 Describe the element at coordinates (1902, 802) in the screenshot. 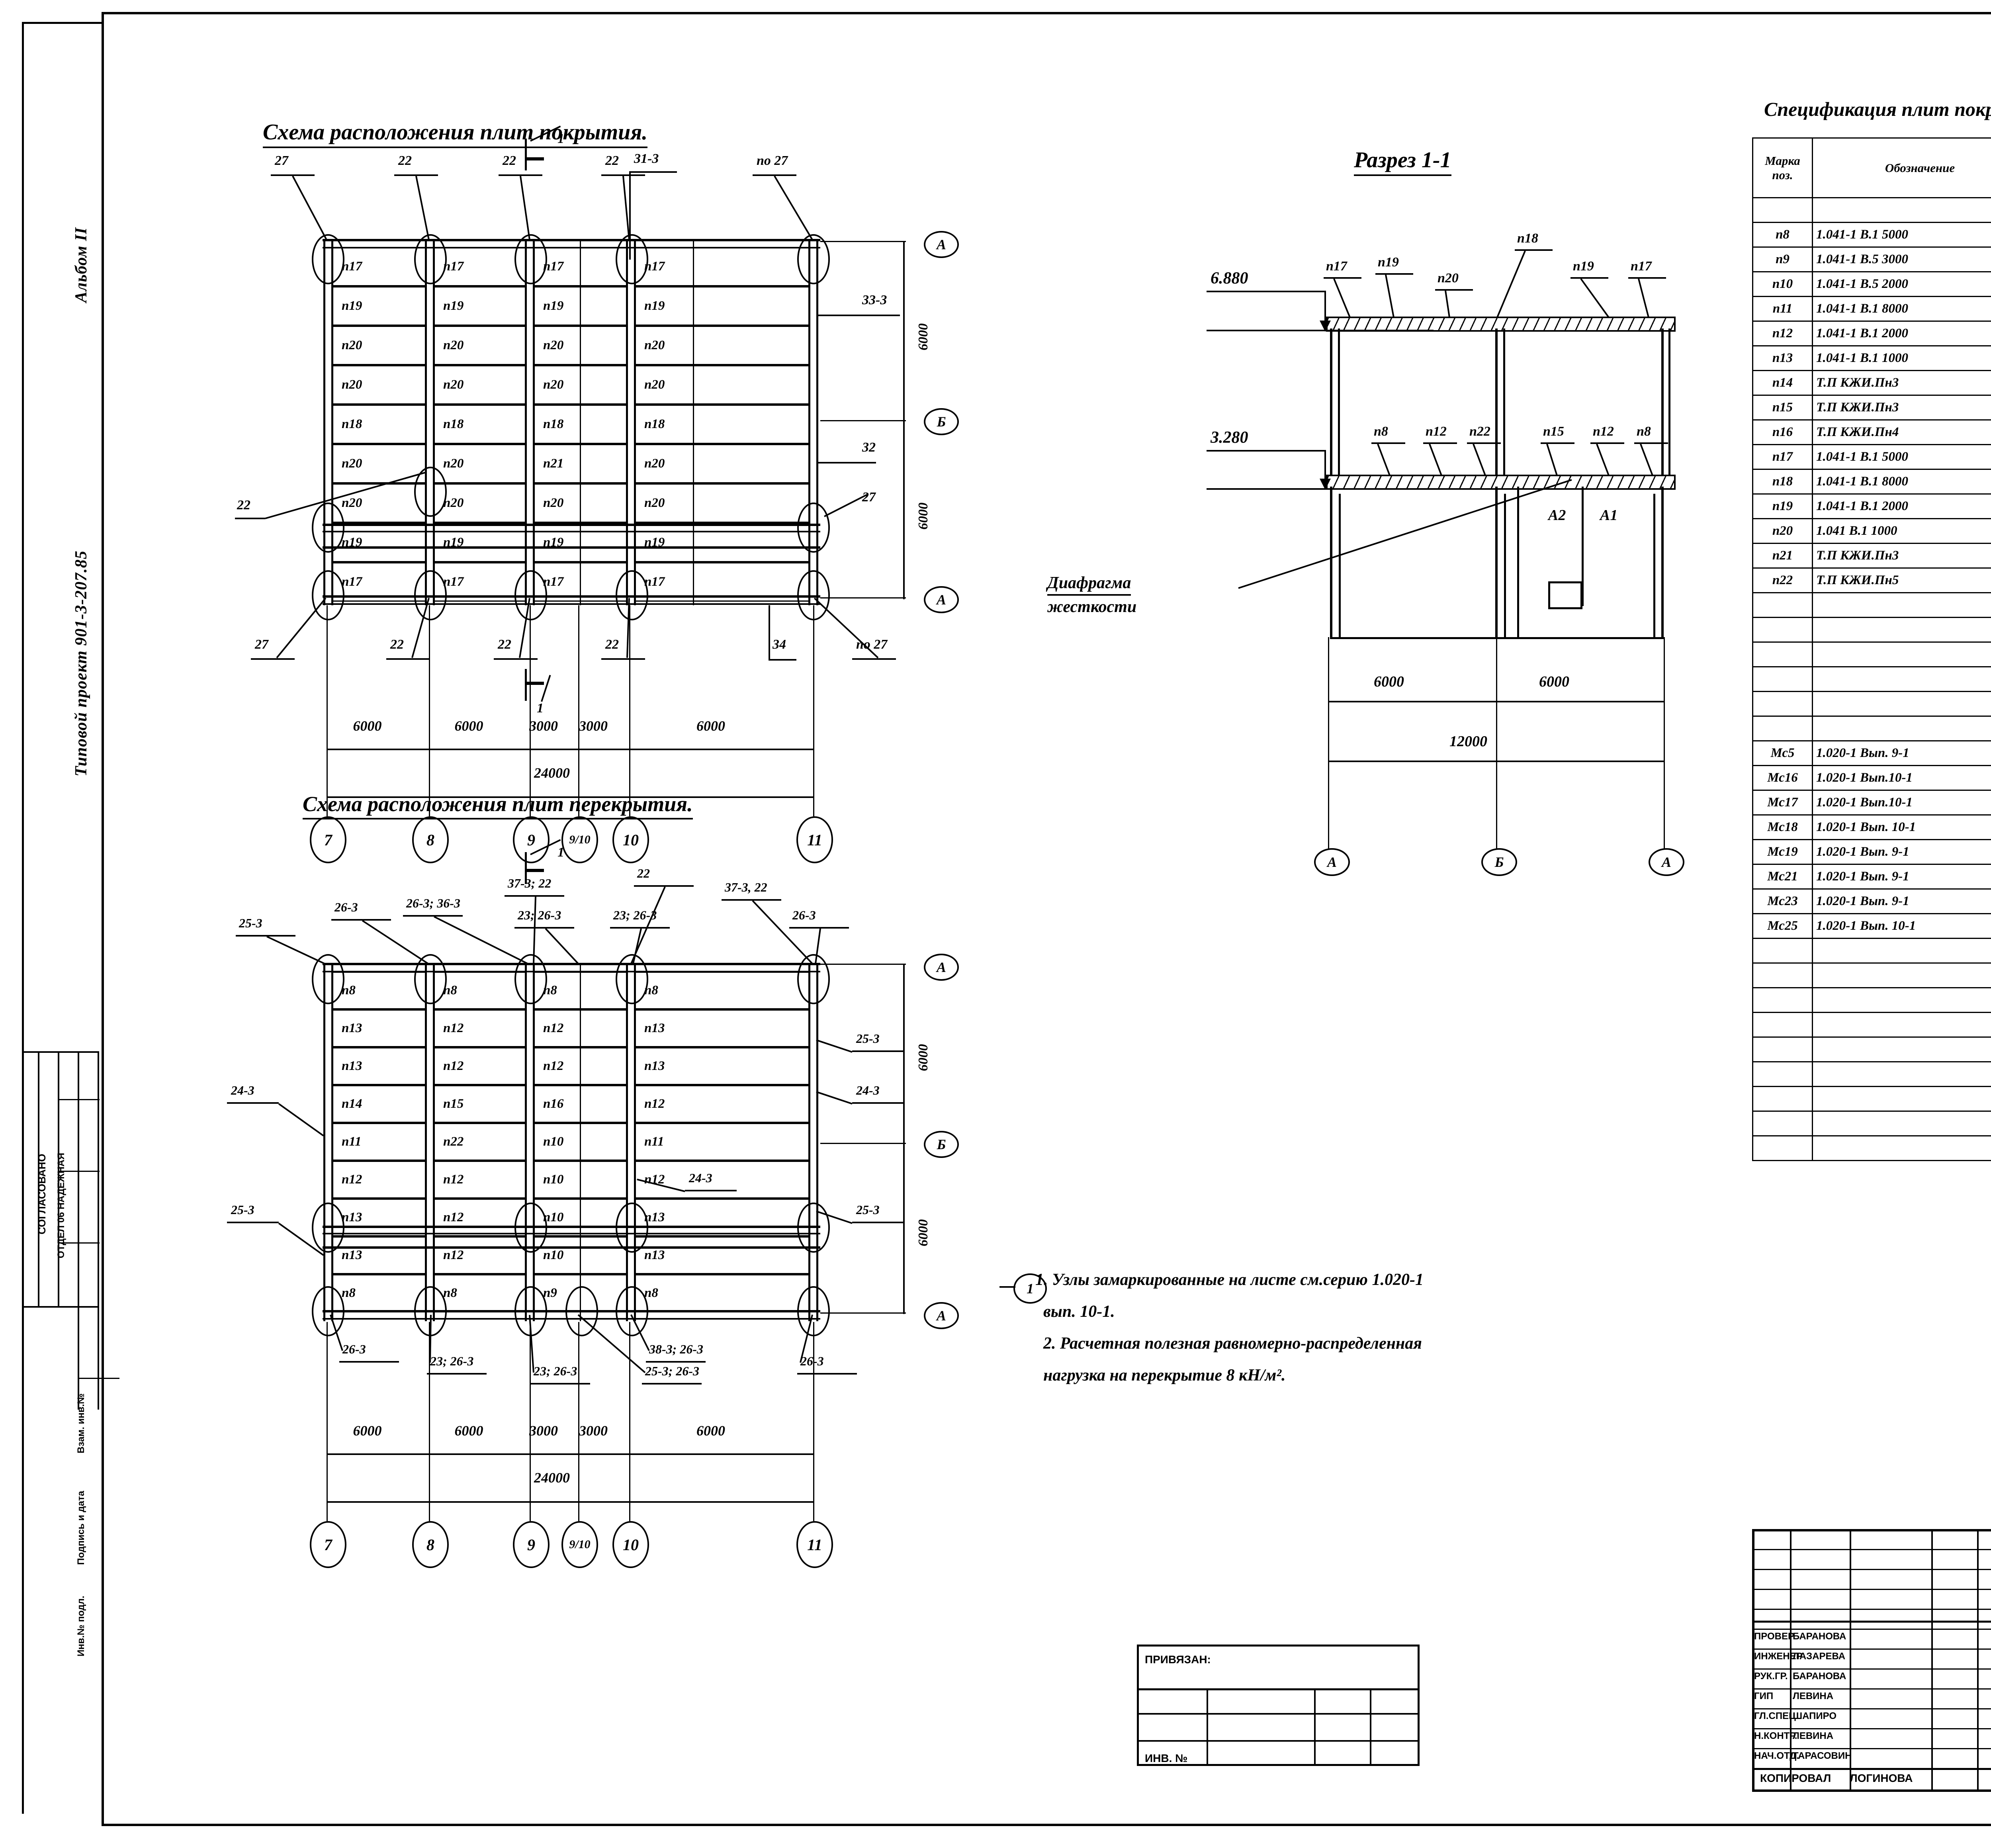

I see `spec-row-2-2-desig: 1.020-1 Вып.10-1` at that location.